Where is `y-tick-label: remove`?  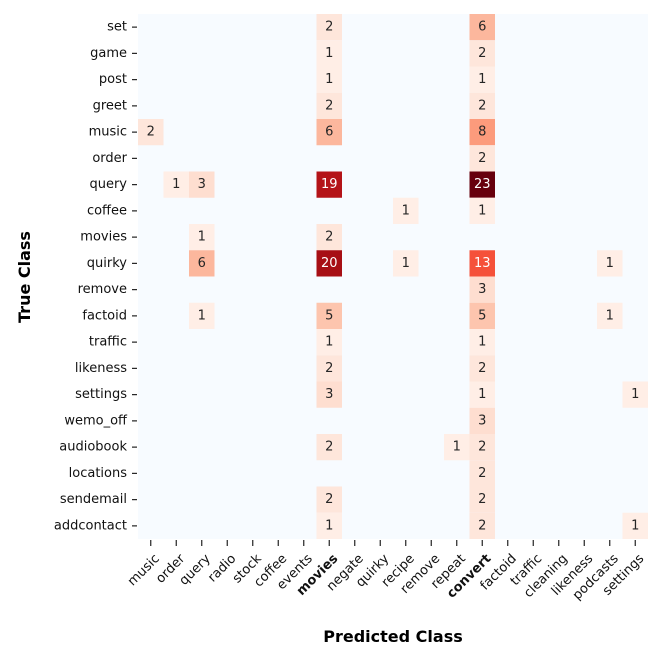 y-tick-label: remove is located at coordinates (102, 289).